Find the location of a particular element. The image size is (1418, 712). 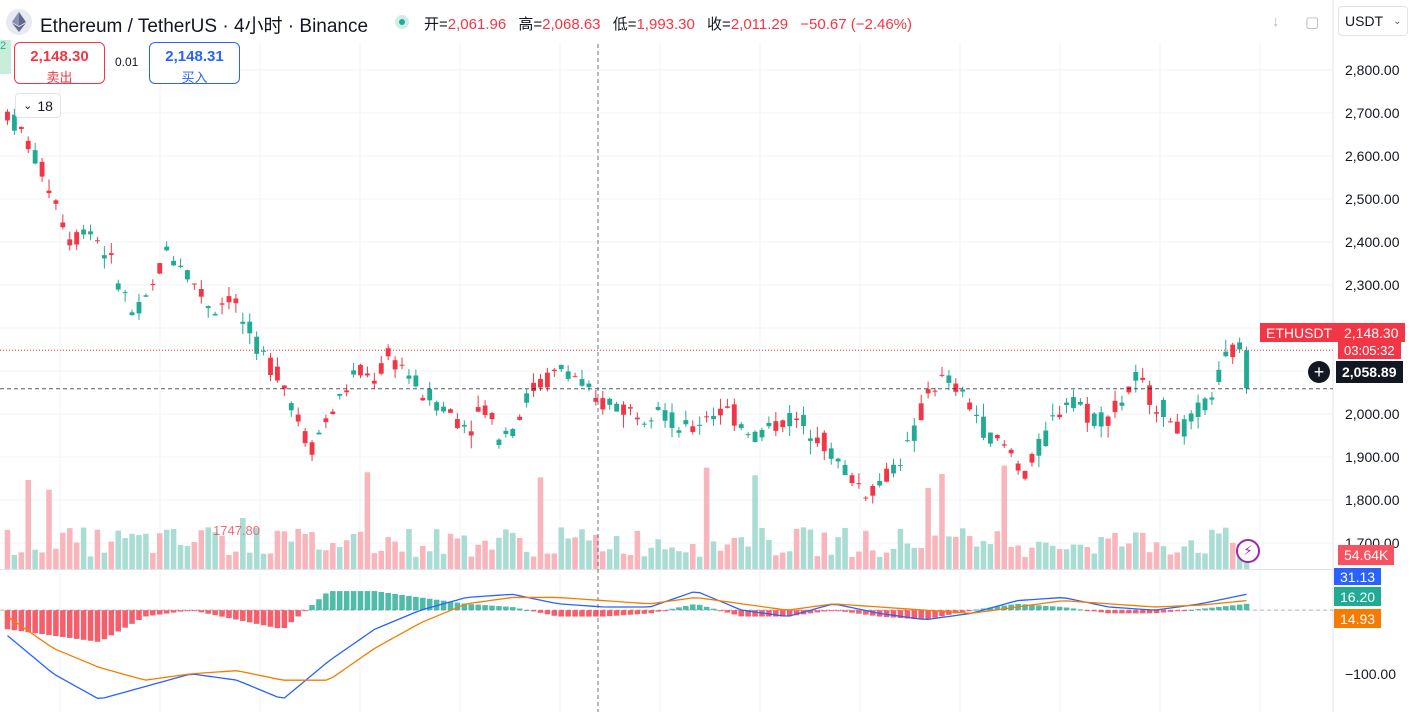

y-axis-tick-label: 2,300.00 is located at coordinates (1372, 285).